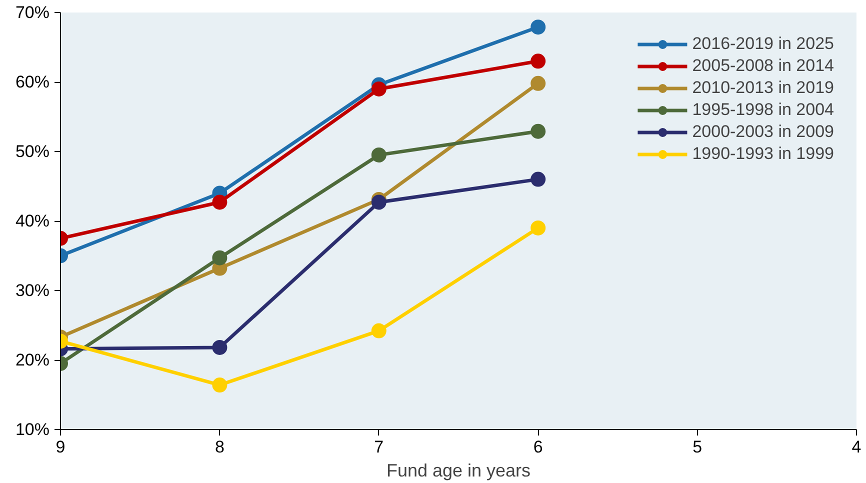  I want to click on y-tick-label: 70%, so click(32, 12).